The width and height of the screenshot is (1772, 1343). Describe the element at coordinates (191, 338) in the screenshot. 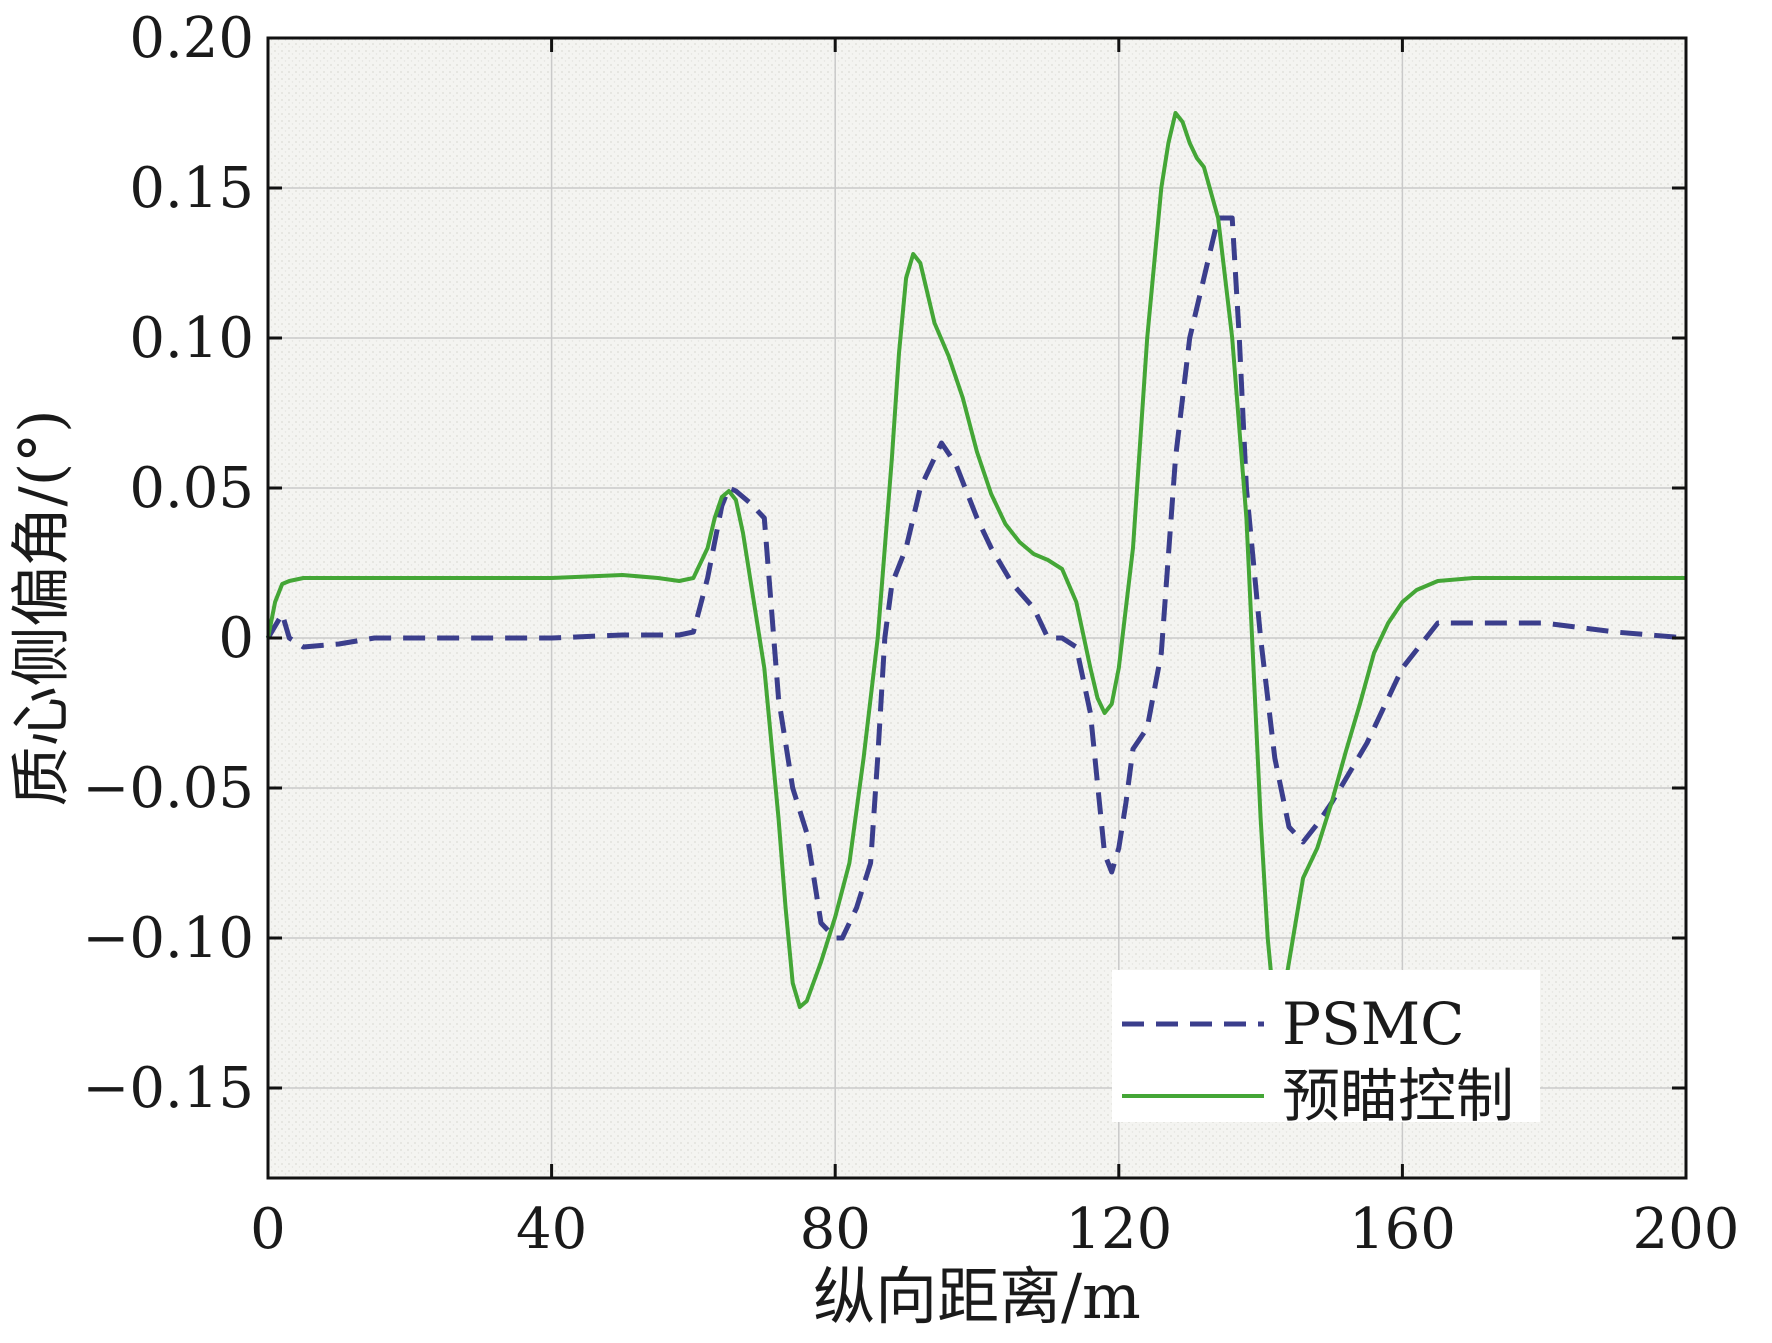

I see `y-tick-label: 0.10` at that location.